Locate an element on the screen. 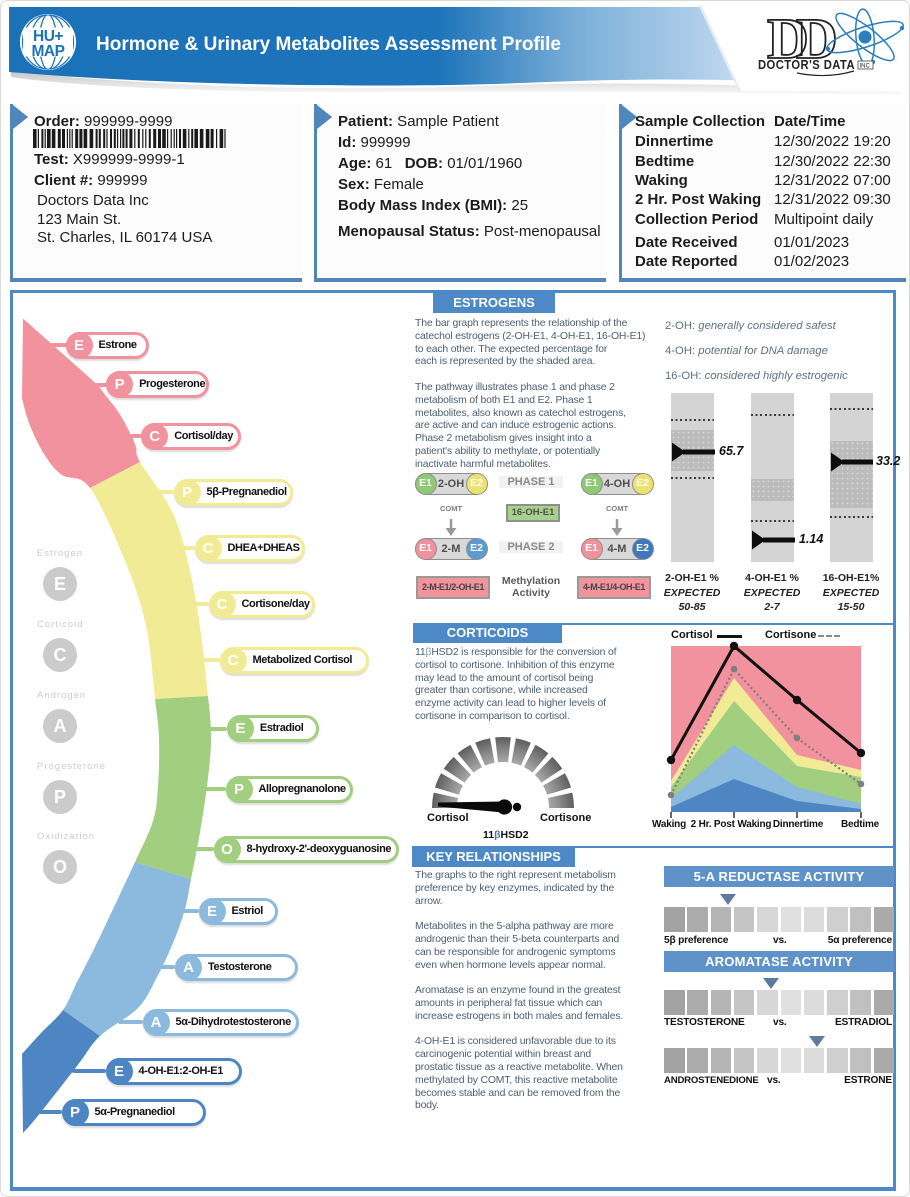 The width and height of the screenshot is (910, 1197). svg-text: HU+ is located at coordinates (48, 36).